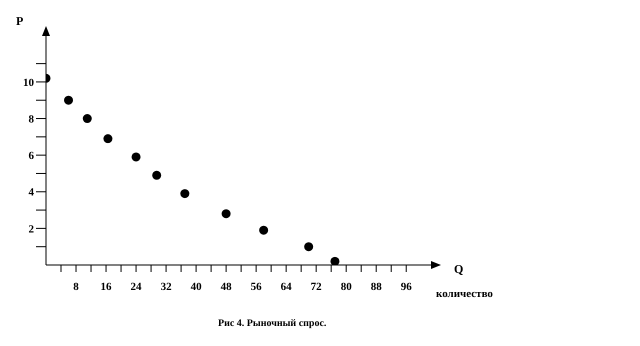 Image resolution: width=640 pixels, height=346 pixels. What do you see at coordinates (406, 286) in the screenshot?
I see `x-tick-label: 96` at bounding box center [406, 286].